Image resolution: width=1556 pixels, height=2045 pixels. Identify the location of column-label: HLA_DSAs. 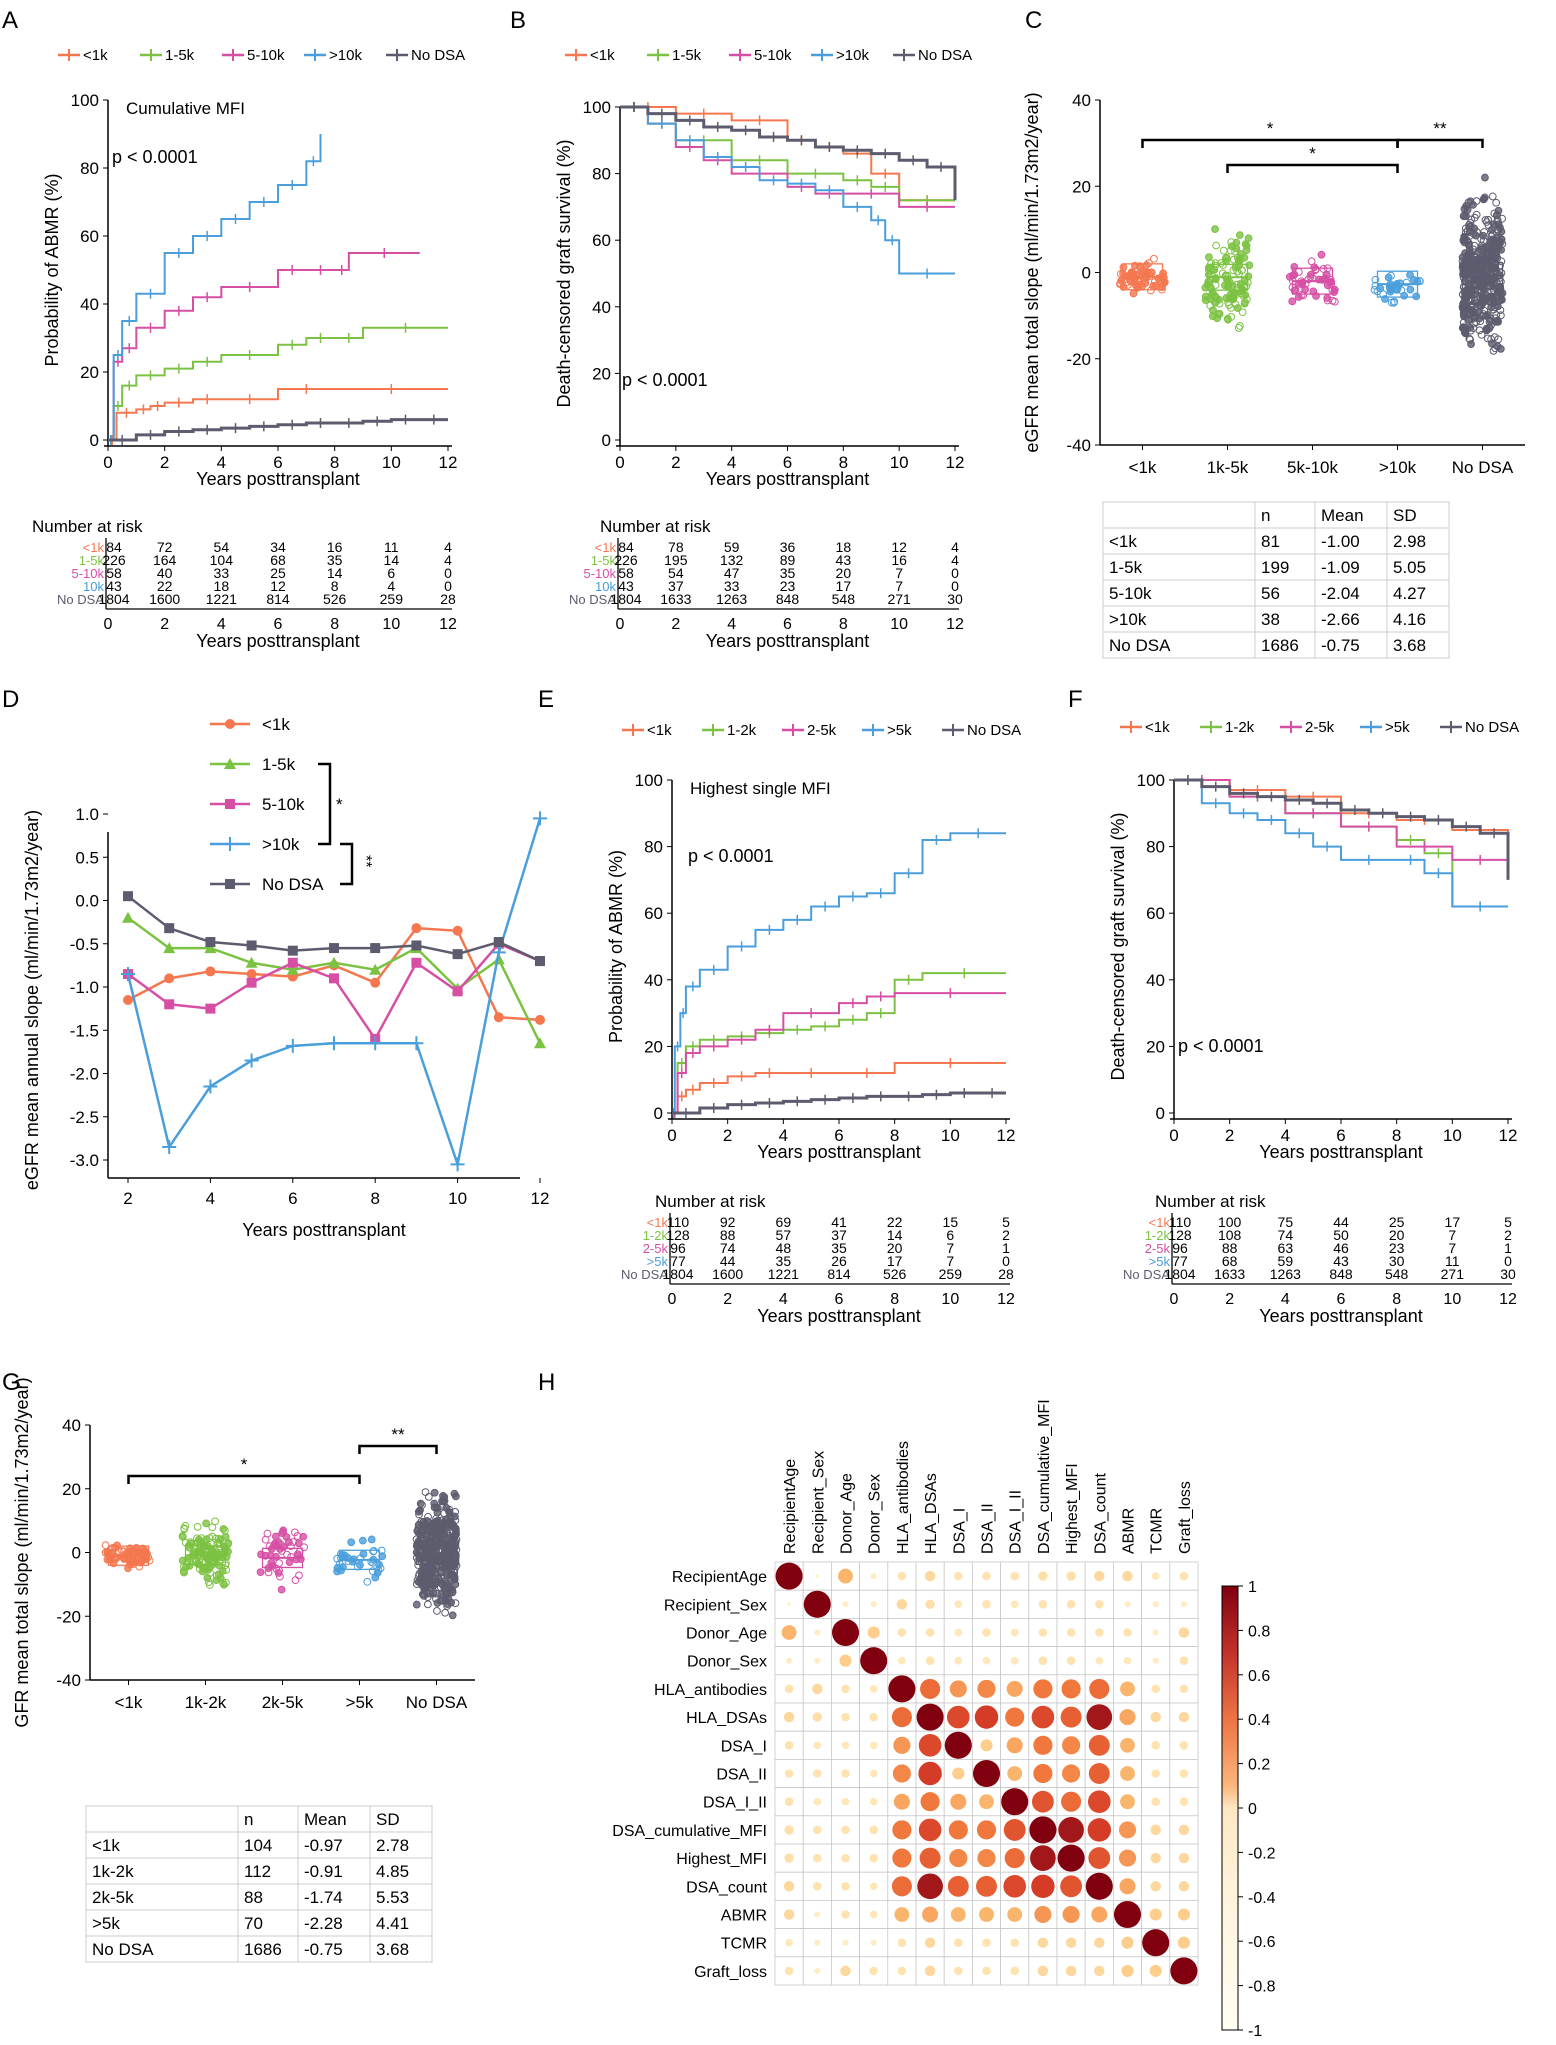
(931, 1513).